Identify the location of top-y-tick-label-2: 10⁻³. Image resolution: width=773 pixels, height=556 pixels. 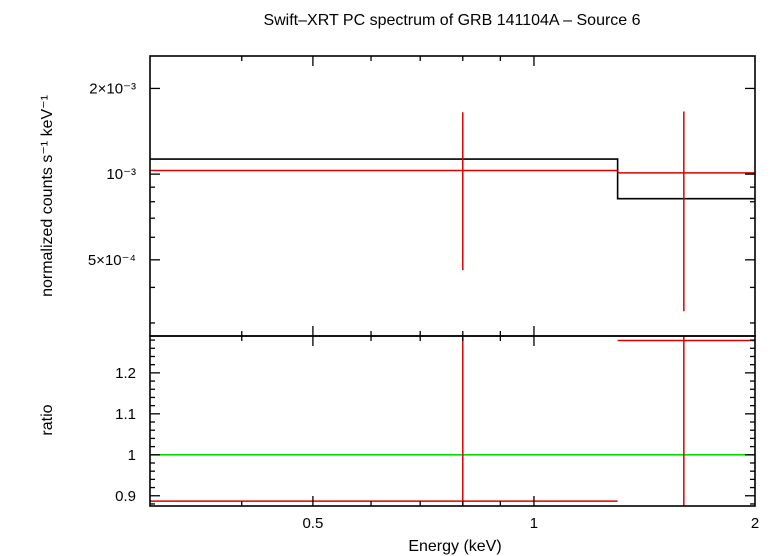
(121, 174).